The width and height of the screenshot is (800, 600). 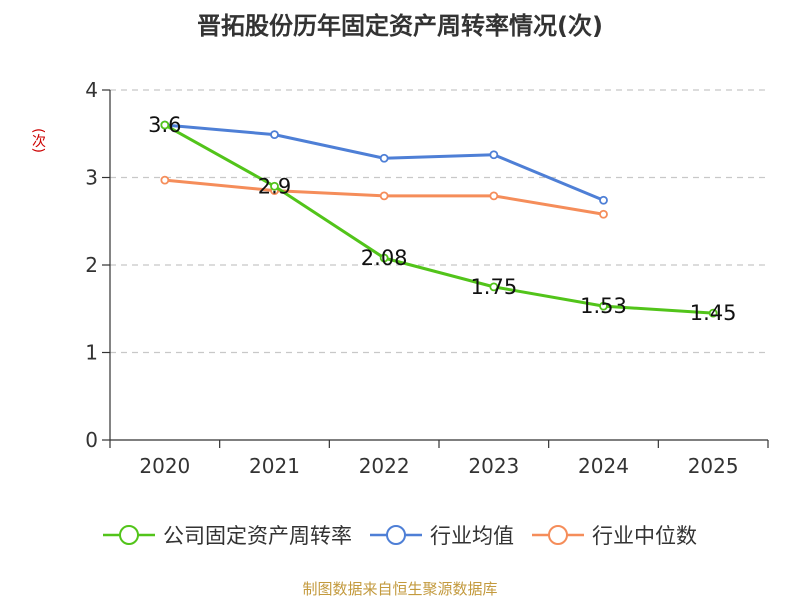 I want to click on y-tick-label: 3, so click(x=91, y=178).